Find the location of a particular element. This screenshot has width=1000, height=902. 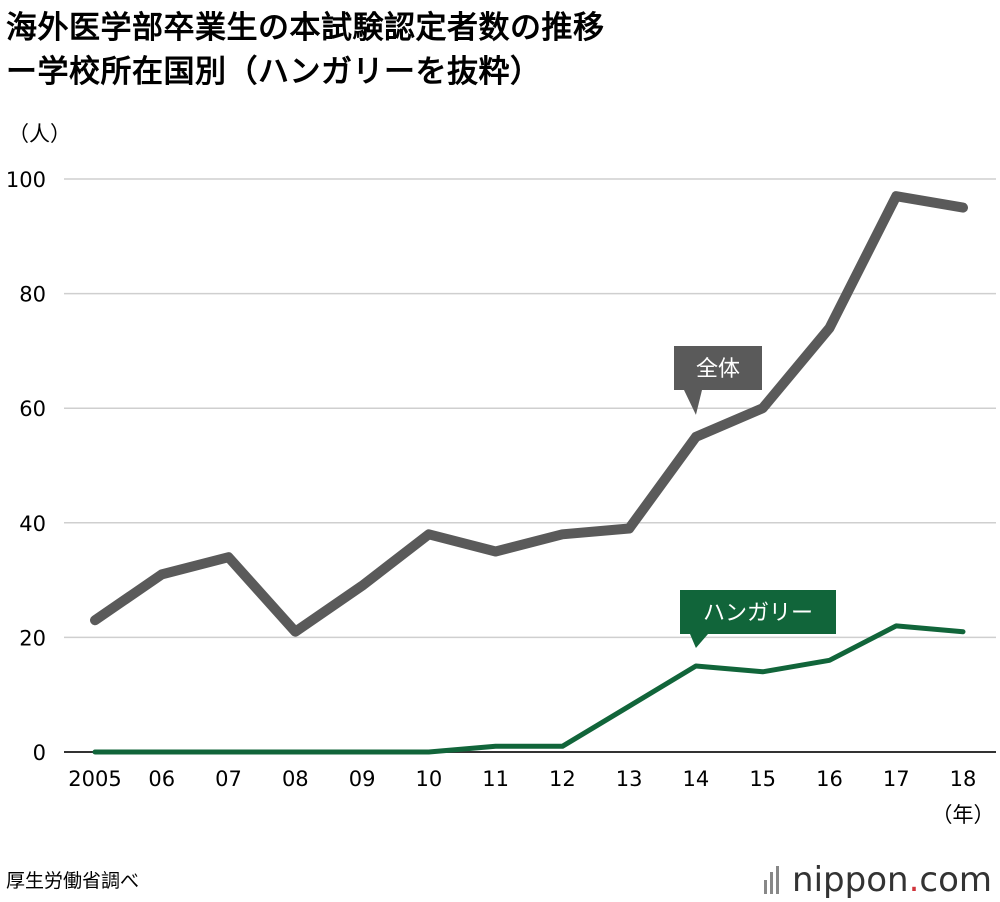

x-tick-label: 11 is located at coordinates (495, 779).